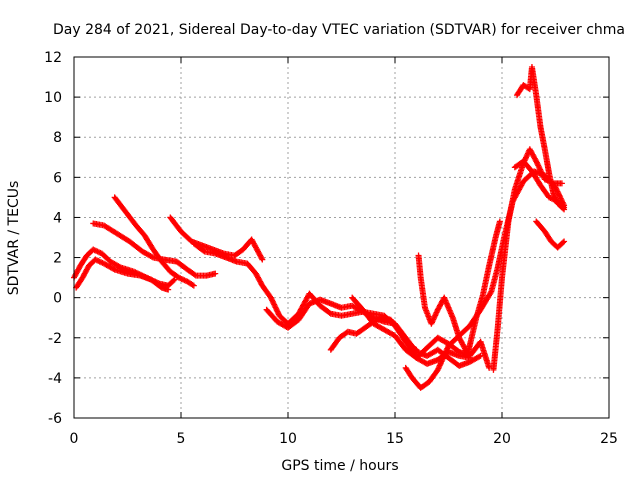 This screenshot has height=480, width=640. Describe the element at coordinates (57, 218) in the screenshot. I see `y-tick-label: 4` at that location.